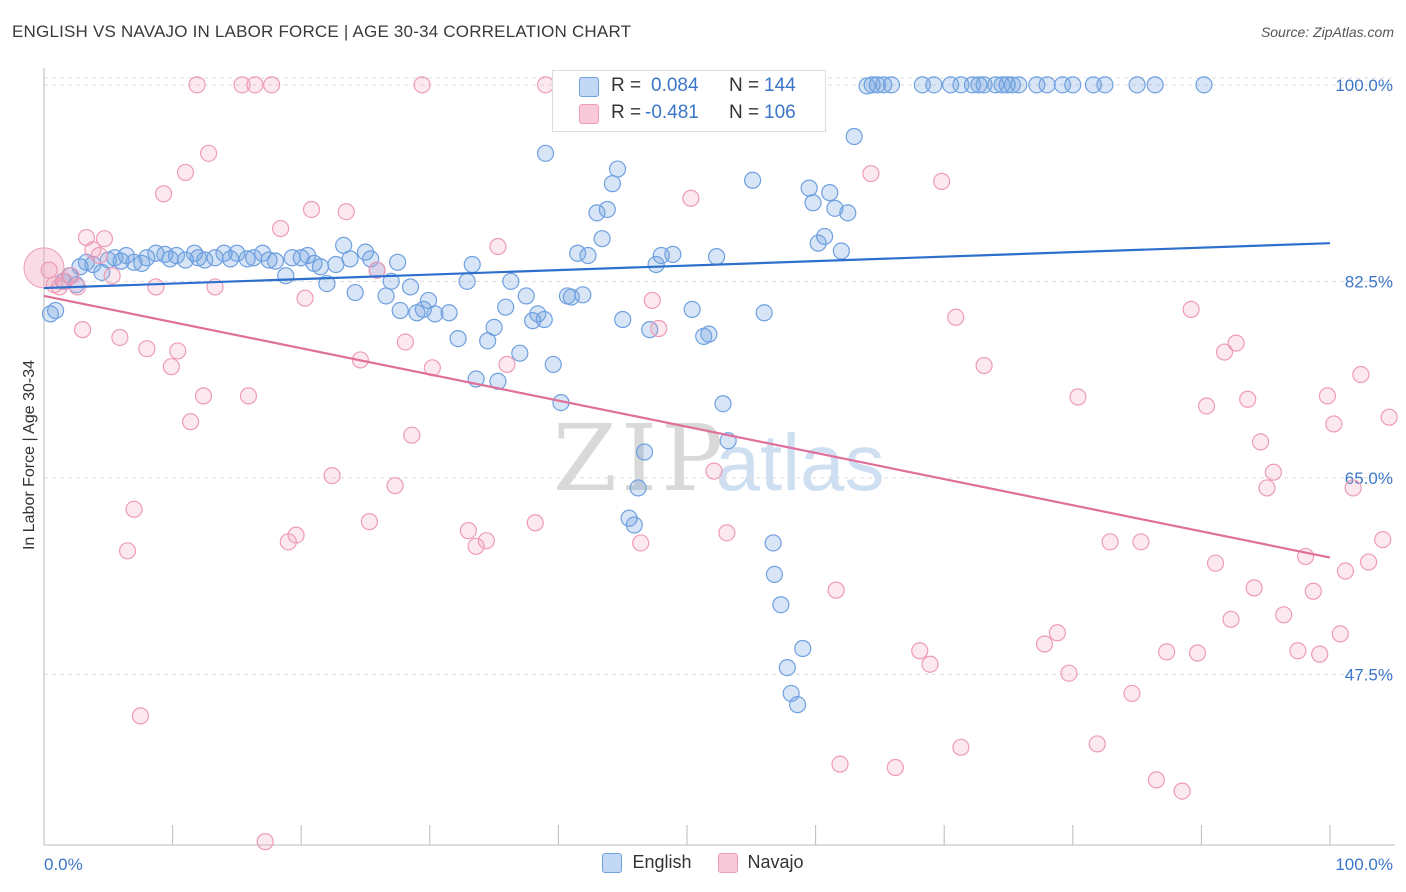 The width and height of the screenshot is (1406, 892). Describe the element at coordinates (760, 862) in the screenshot. I see `legend-item-navajo: Navajo` at that location.